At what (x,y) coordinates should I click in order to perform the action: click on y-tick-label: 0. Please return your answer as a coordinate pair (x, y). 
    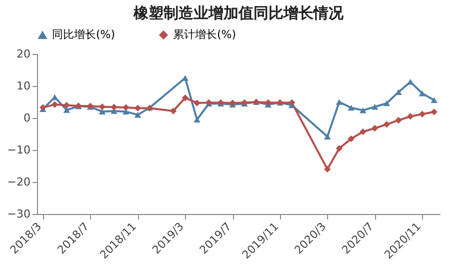
    Looking at the image, I should click on (27, 118).